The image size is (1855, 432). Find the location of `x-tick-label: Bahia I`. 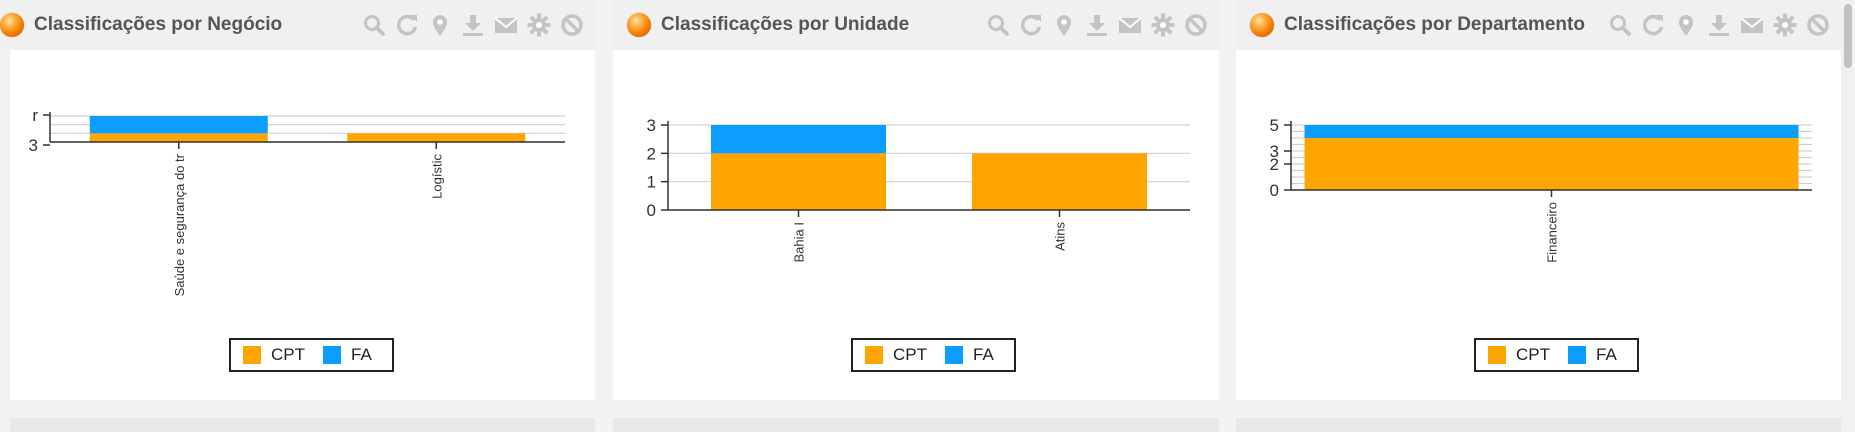

x-tick-label: Bahia I is located at coordinates (799, 242).